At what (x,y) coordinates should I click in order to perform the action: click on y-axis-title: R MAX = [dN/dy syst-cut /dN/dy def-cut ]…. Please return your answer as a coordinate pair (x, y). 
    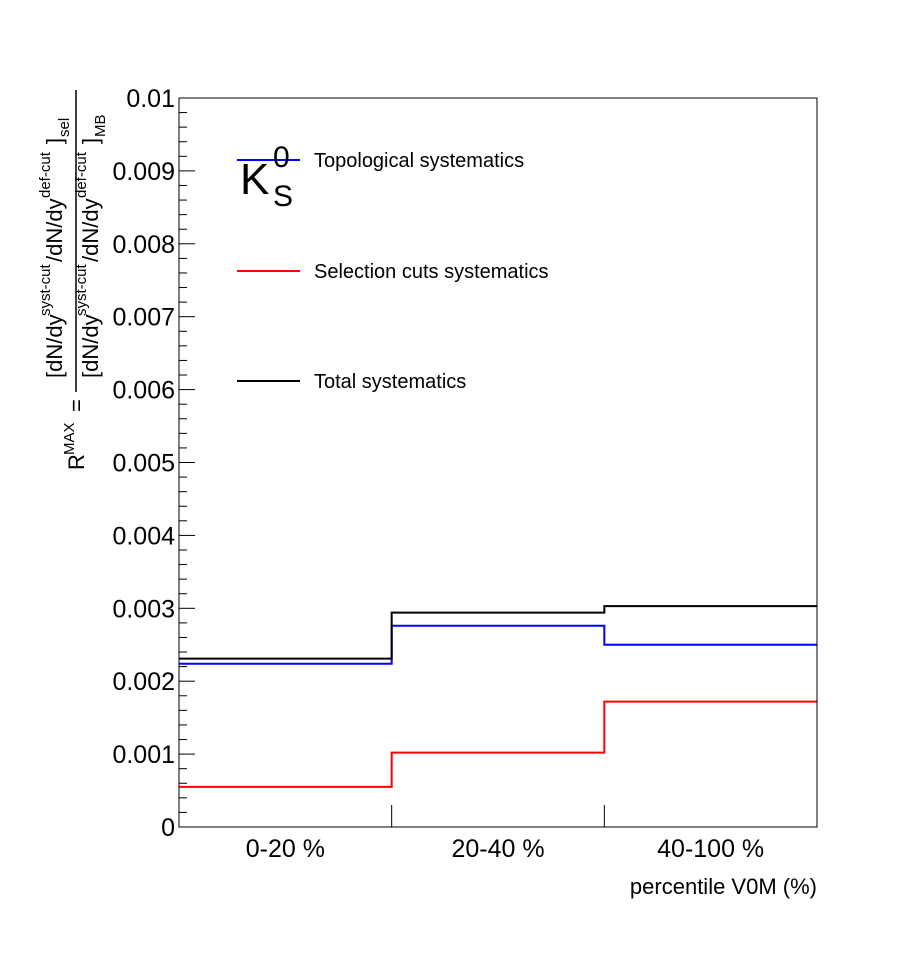
    Looking at the image, I should click on (73, 280).